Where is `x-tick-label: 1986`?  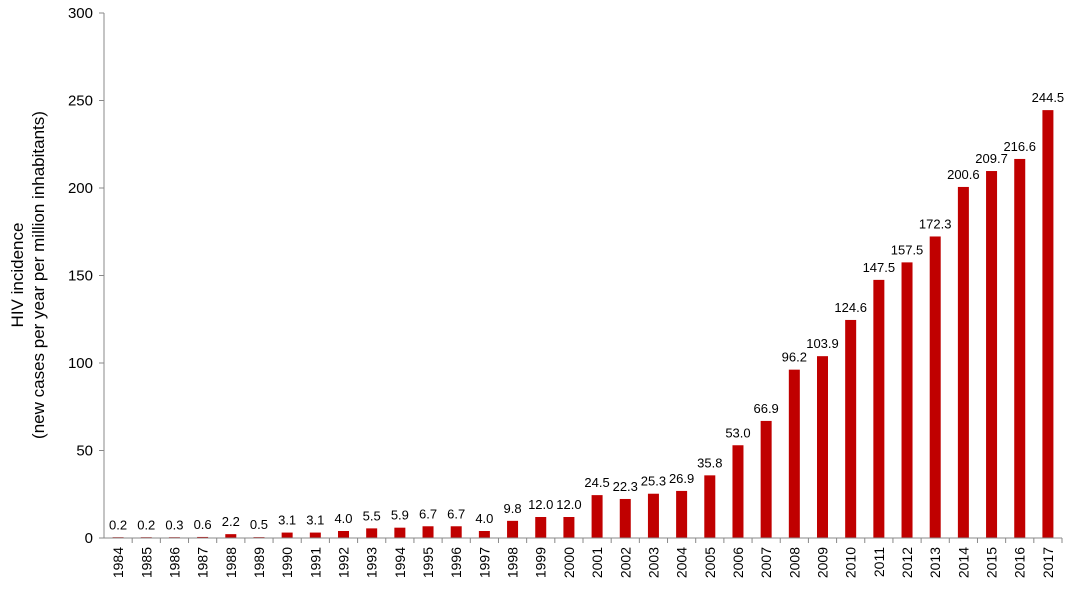
x-tick-label: 1986 is located at coordinates (174, 562).